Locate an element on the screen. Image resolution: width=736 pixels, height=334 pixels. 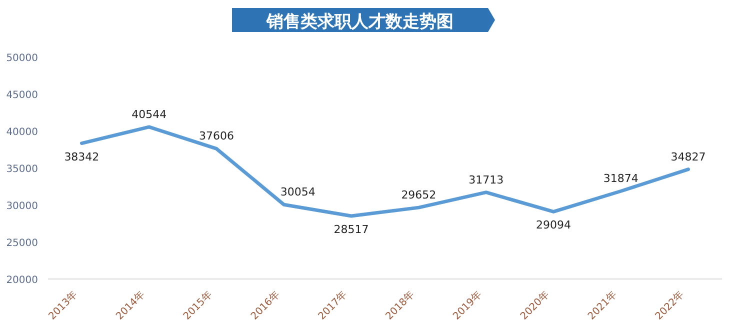
y-tick-label: 20000 is located at coordinates (22, 280).